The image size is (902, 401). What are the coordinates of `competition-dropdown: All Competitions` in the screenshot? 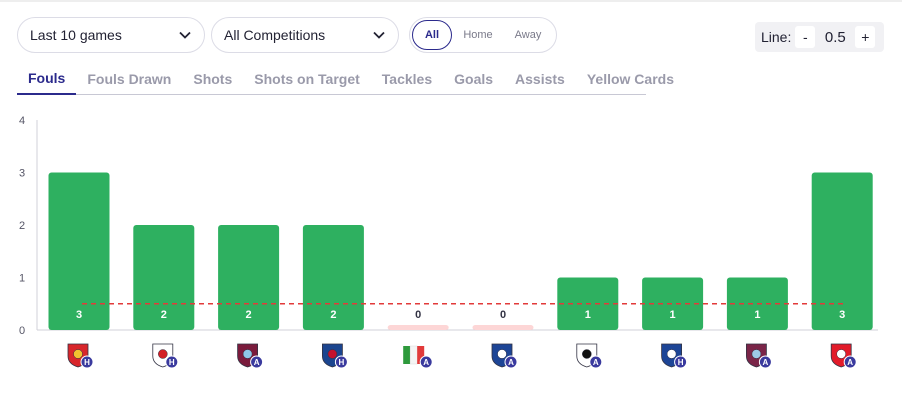 It's located at (305, 35).